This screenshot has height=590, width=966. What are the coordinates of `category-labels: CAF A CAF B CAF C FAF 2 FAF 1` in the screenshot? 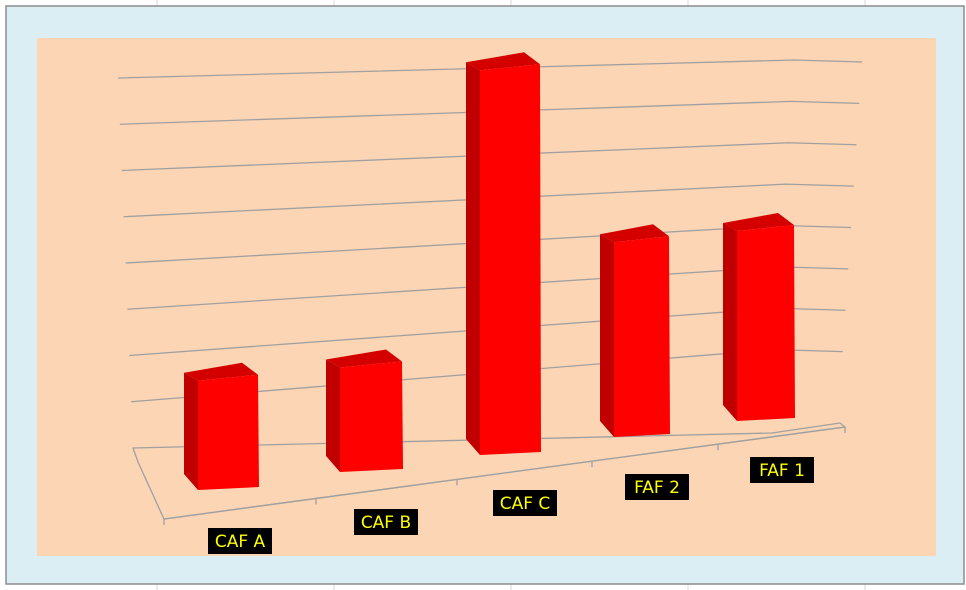 It's located at (511, 505).